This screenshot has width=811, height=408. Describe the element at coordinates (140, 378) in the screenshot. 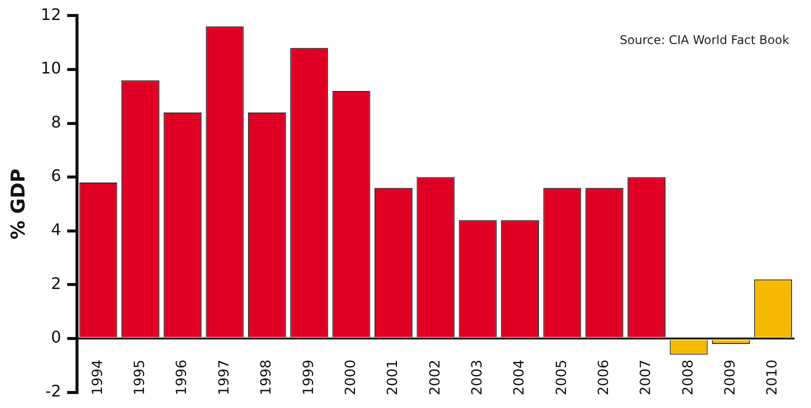

I see `x-tick-label: 1995` at that location.